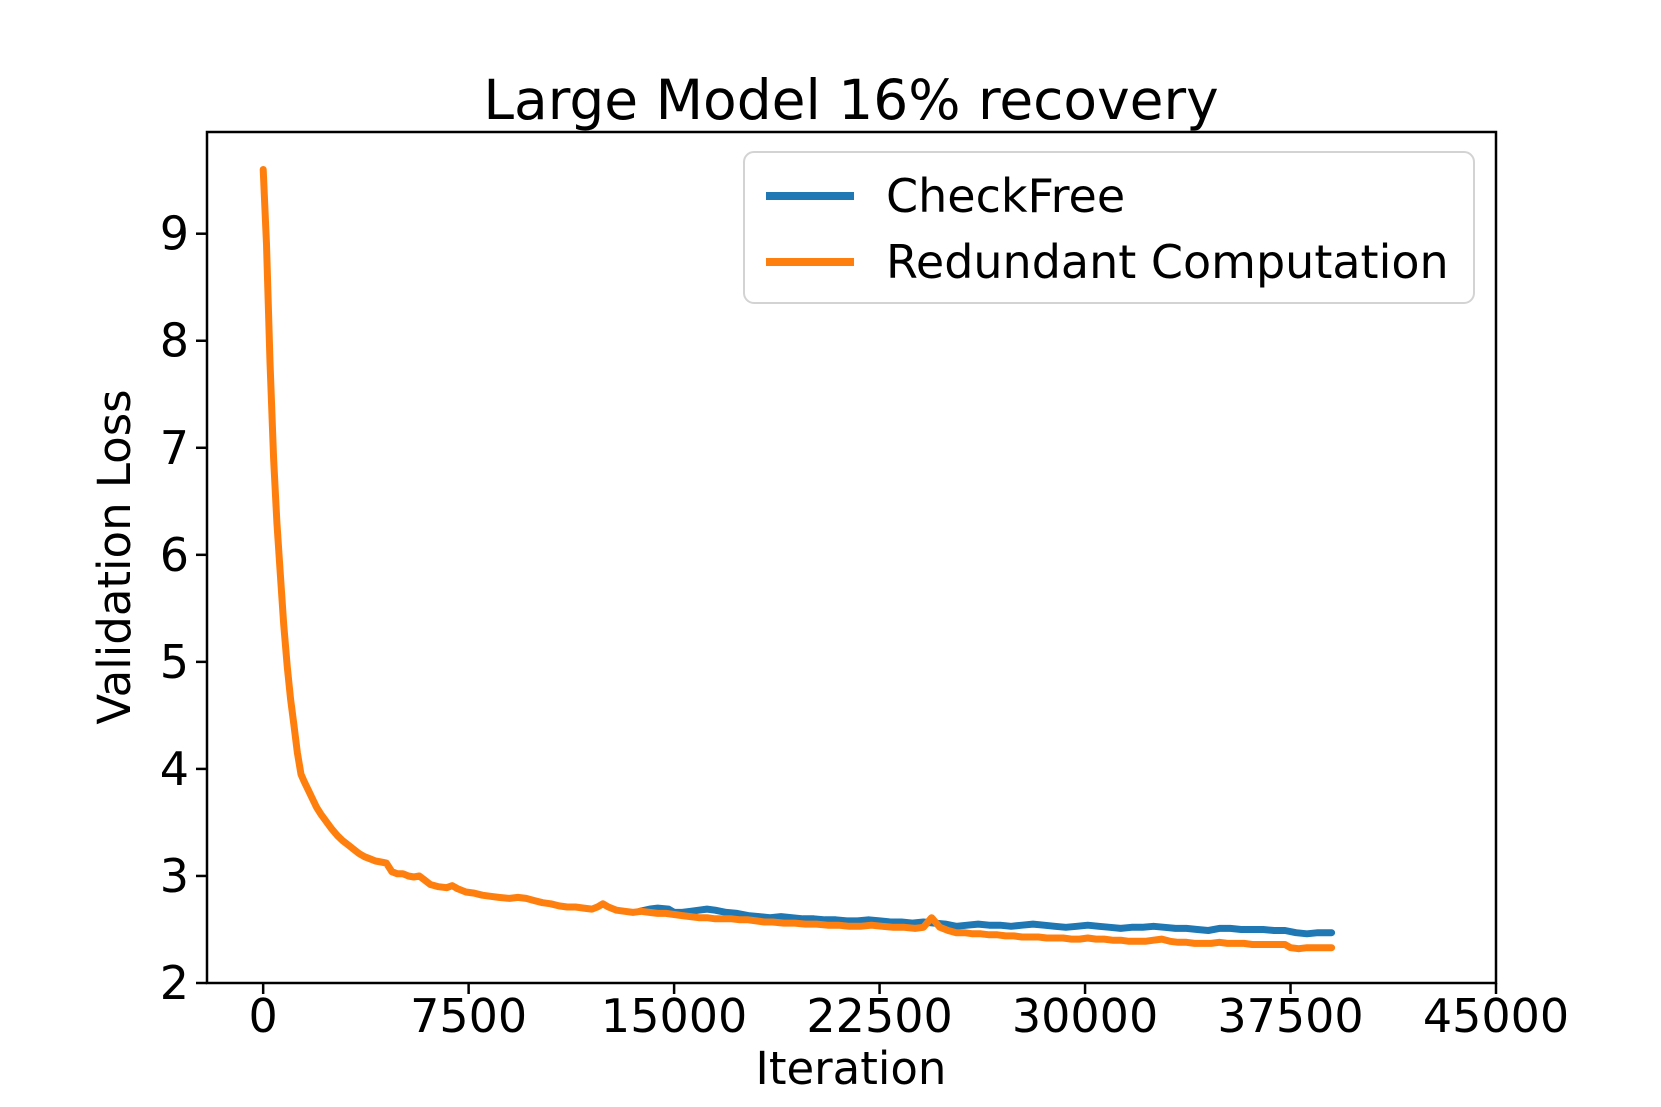 The height and width of the screenshot is (1107, 1661). I want to click on y-tick-label: 3, so click(174, 876).